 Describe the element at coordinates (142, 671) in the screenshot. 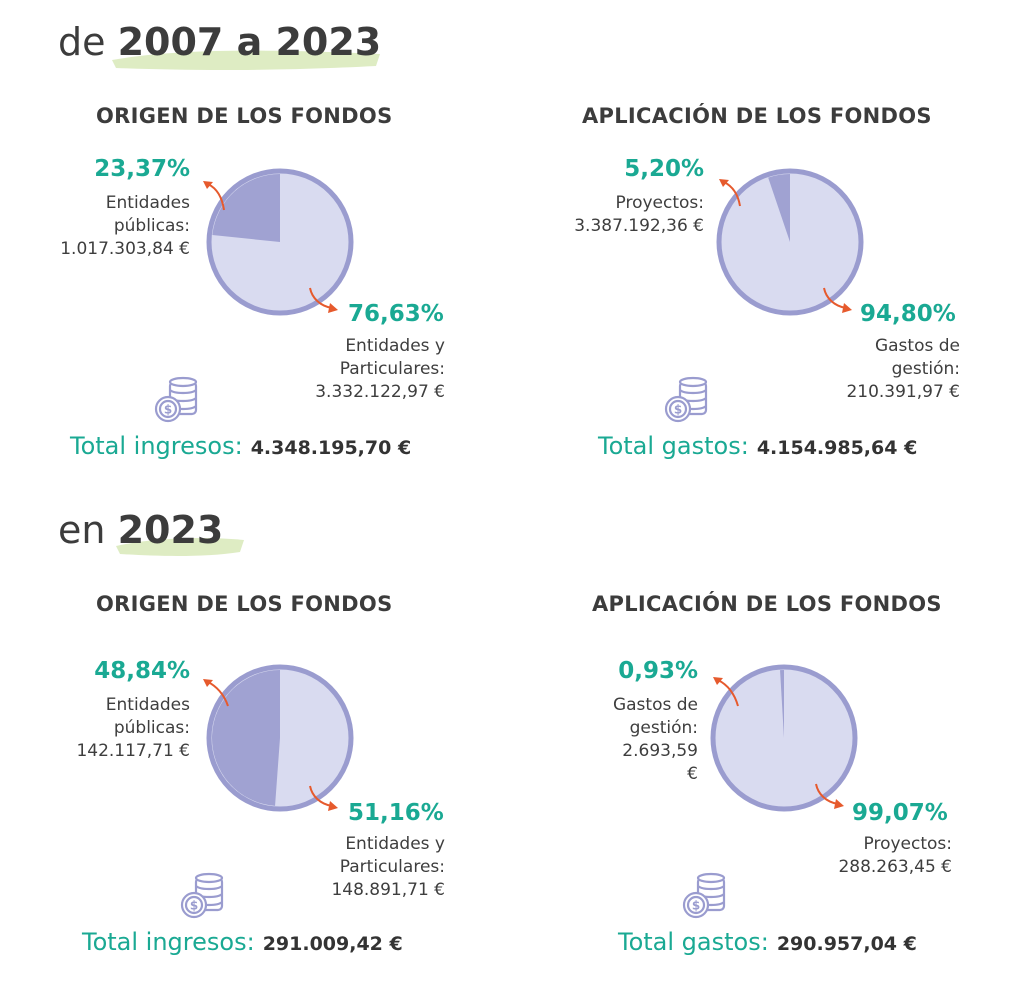

I see `percent-entidades-publicas: 48,84%` at that location.